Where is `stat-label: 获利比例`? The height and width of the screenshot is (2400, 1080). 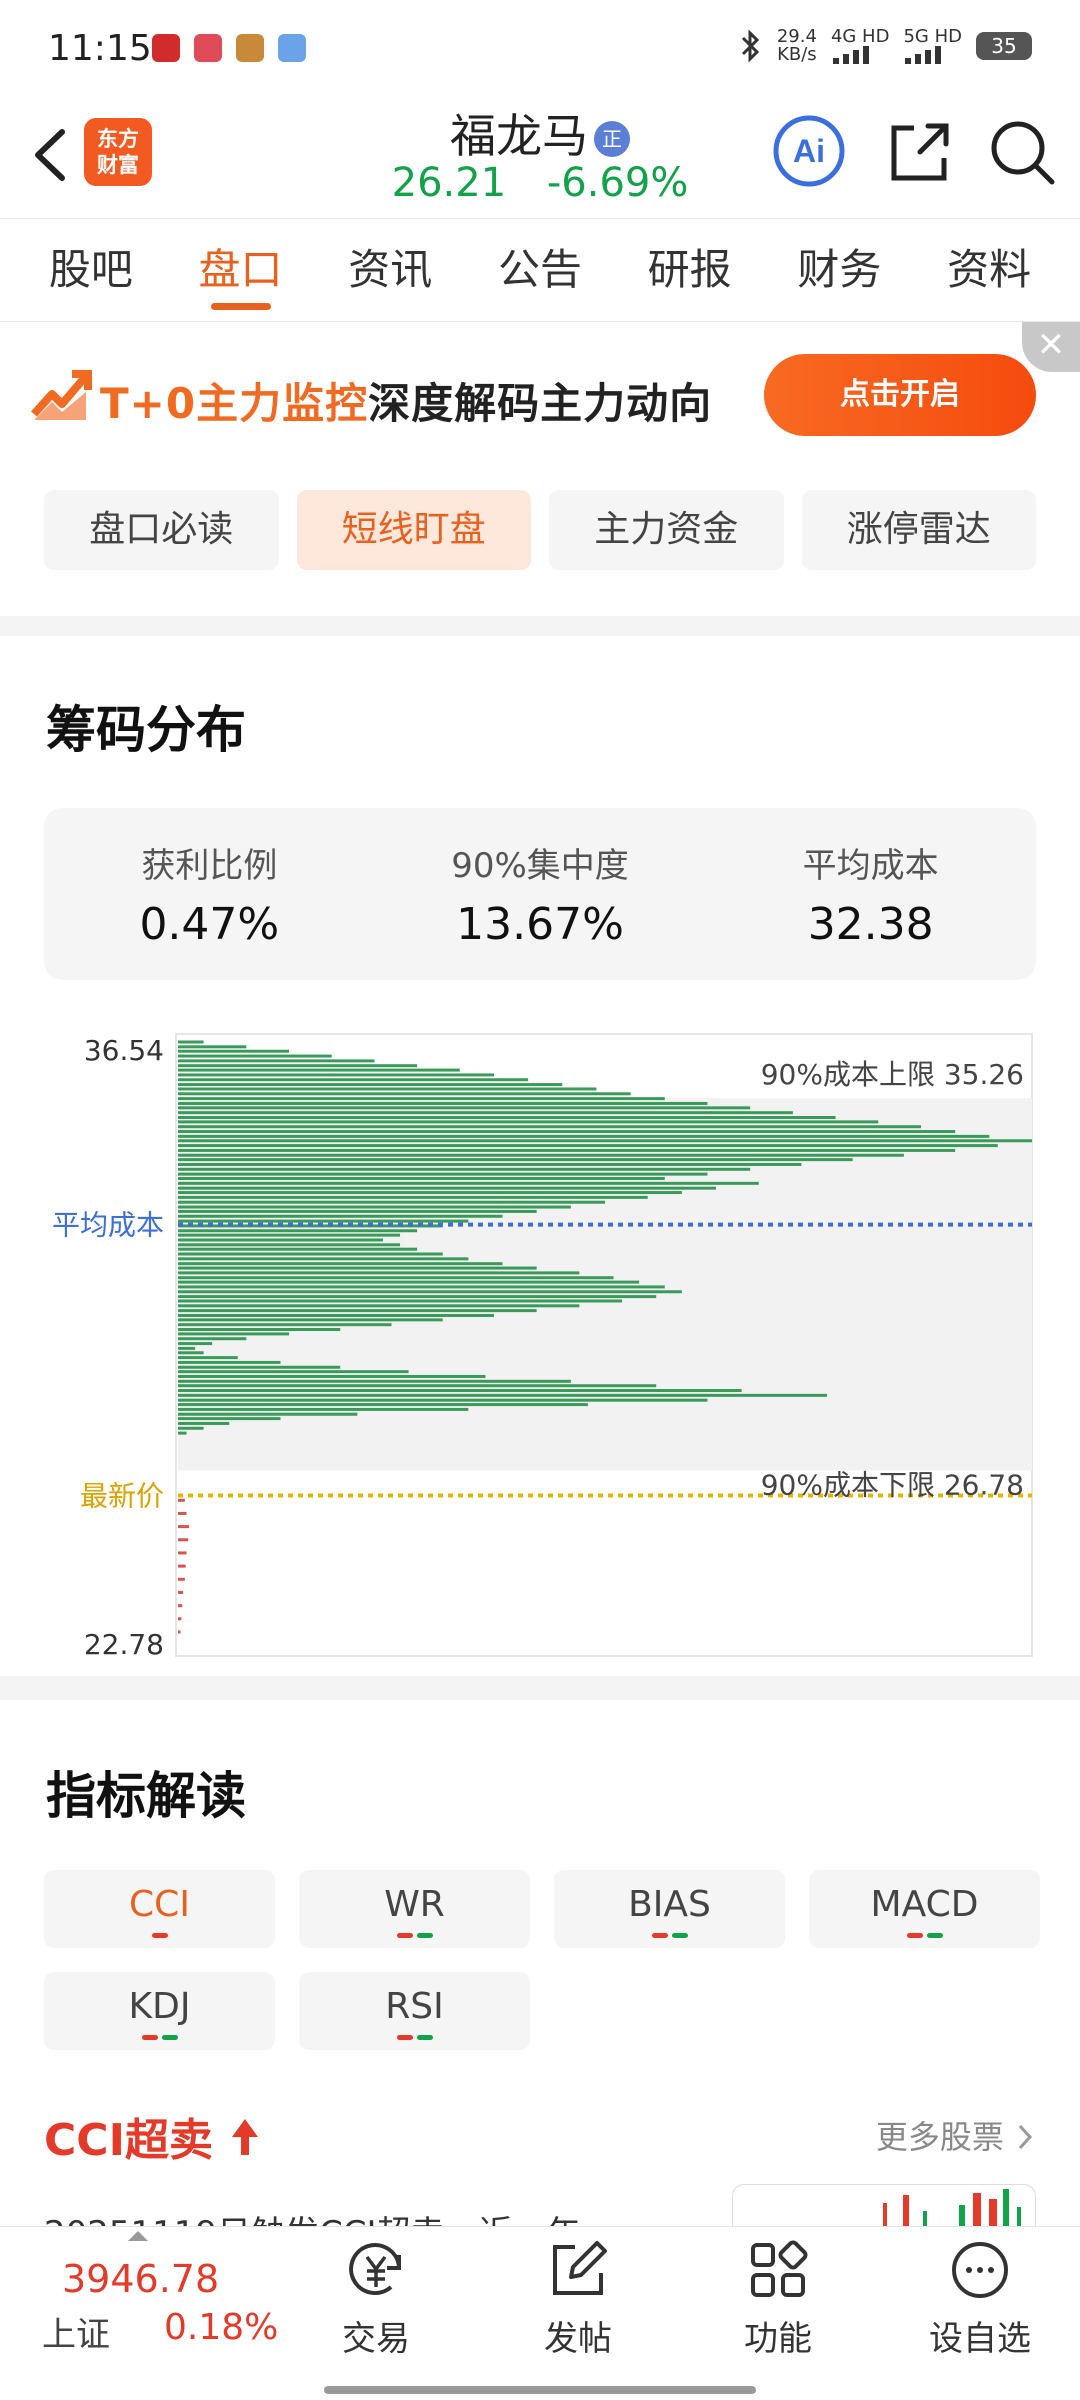 stat-label: 获利比例 is located at coordinates (209, 866).